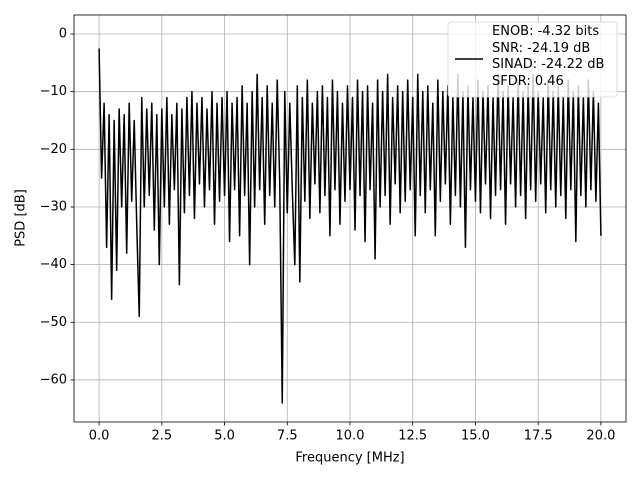 This screenshot has height=480, width=640. Describe the element at coordinates (538, 436) in the screenshot. I see `x-tick-label: 17.5` at that location.